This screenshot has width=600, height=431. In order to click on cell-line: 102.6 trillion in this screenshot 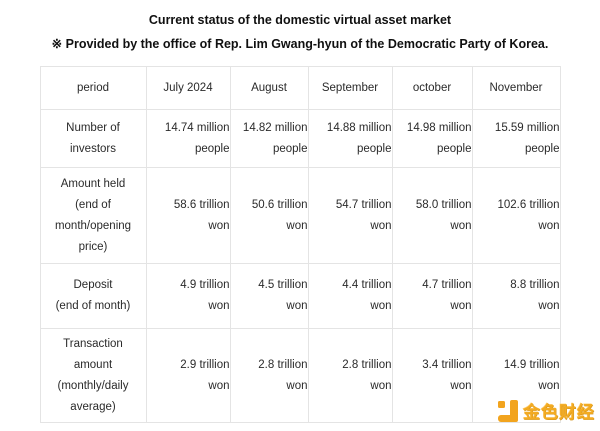, I will do `click(528, 204)`.